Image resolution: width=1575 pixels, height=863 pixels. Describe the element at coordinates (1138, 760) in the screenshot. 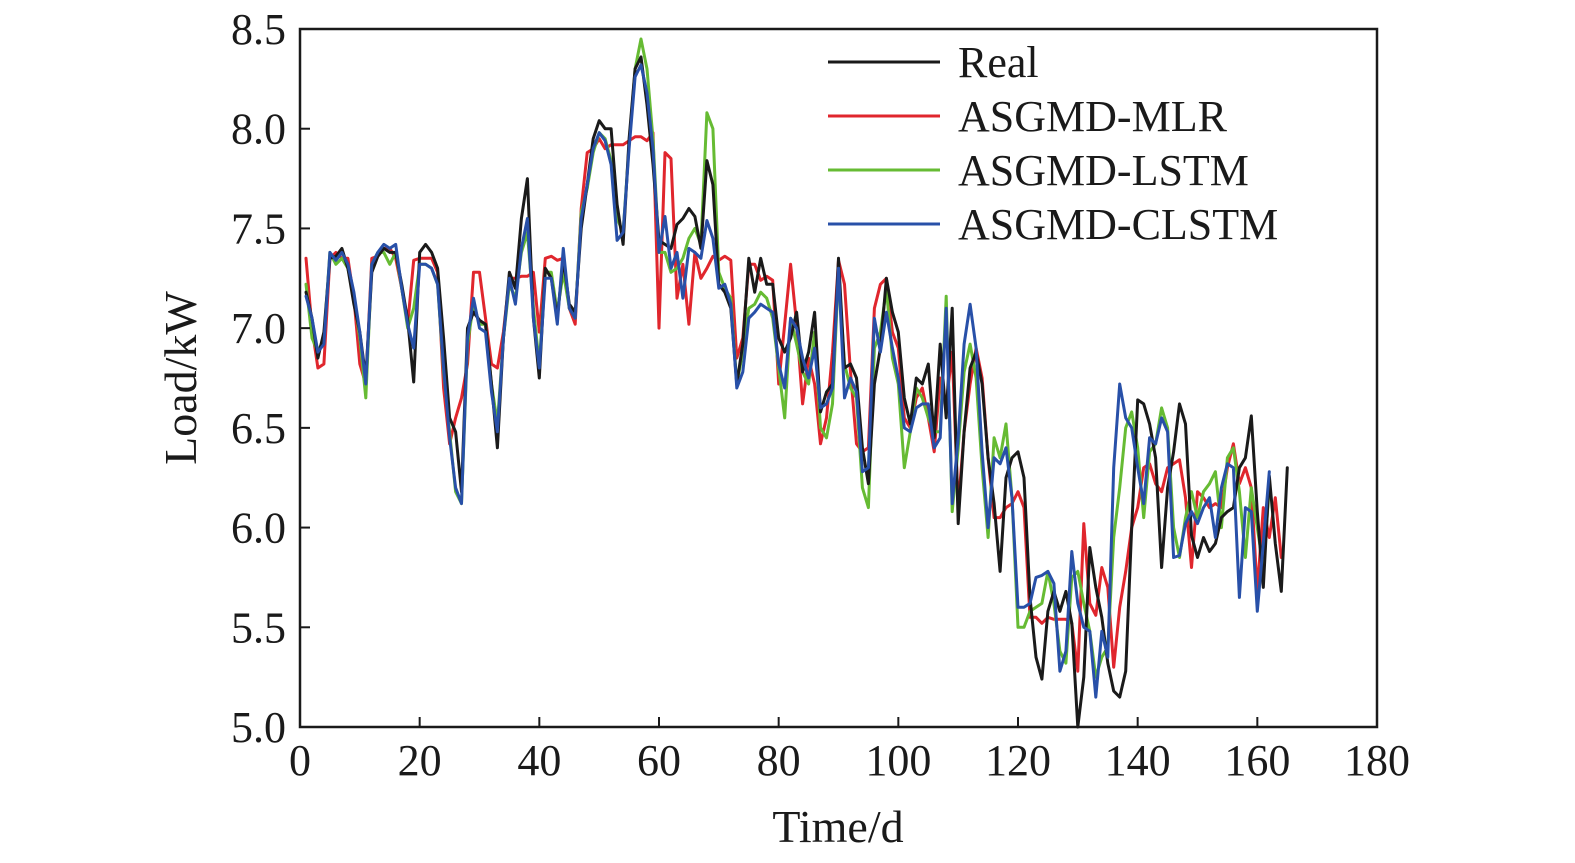

I see `x-tick-label: 140` at that location.